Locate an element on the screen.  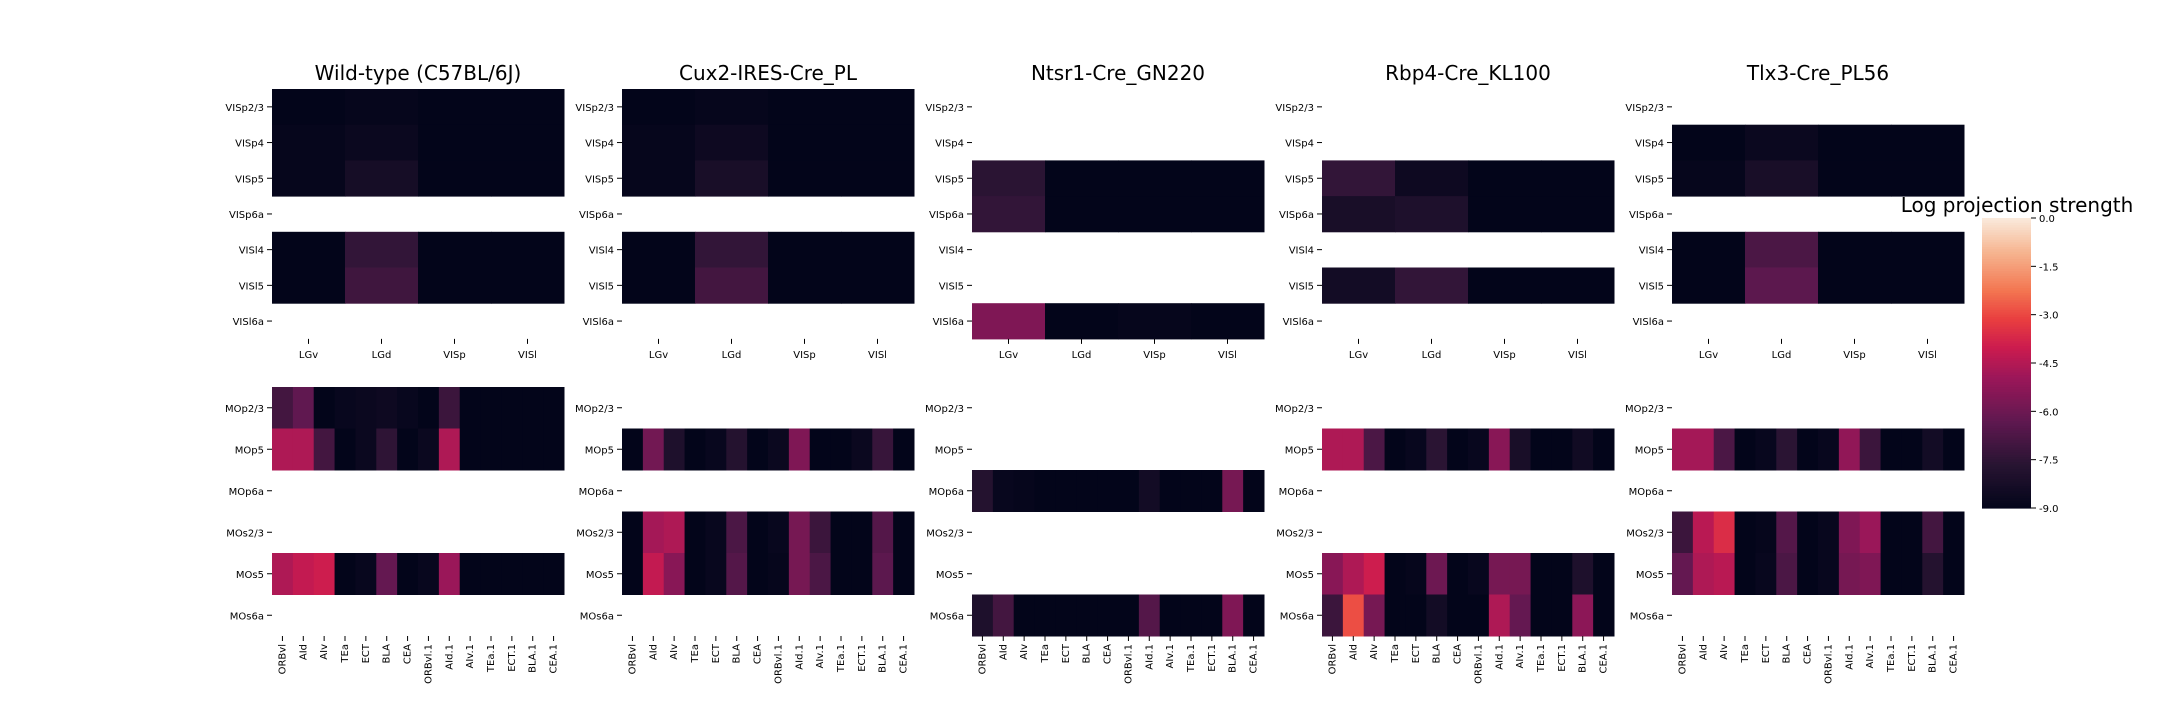
col-tick-label: CEA is located at coordinates (1108, 654).